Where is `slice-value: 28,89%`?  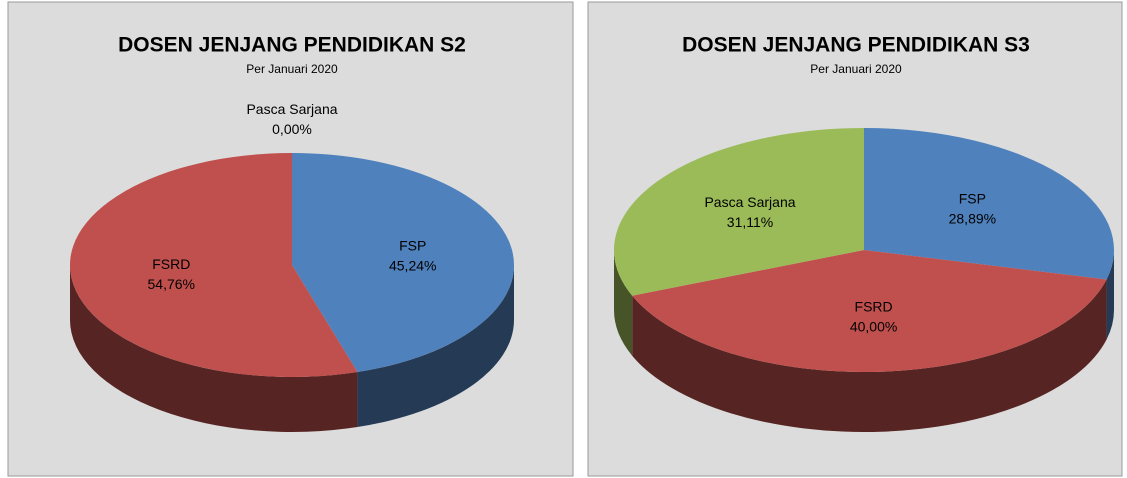
slice-value: 28,89% is located at coordinates (972, 218).